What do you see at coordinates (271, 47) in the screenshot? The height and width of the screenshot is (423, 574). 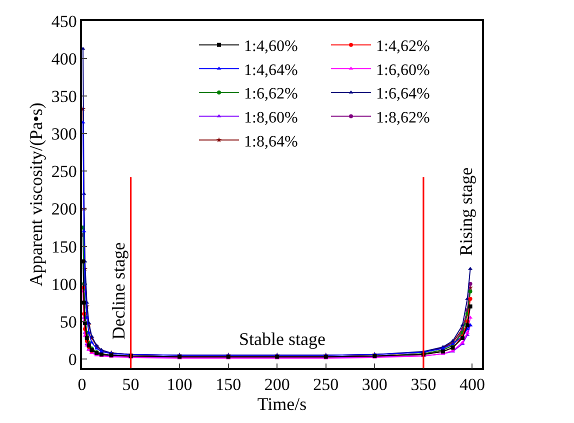 I see `legend-label: 1:4,60%` at bounding box center [271, 47].